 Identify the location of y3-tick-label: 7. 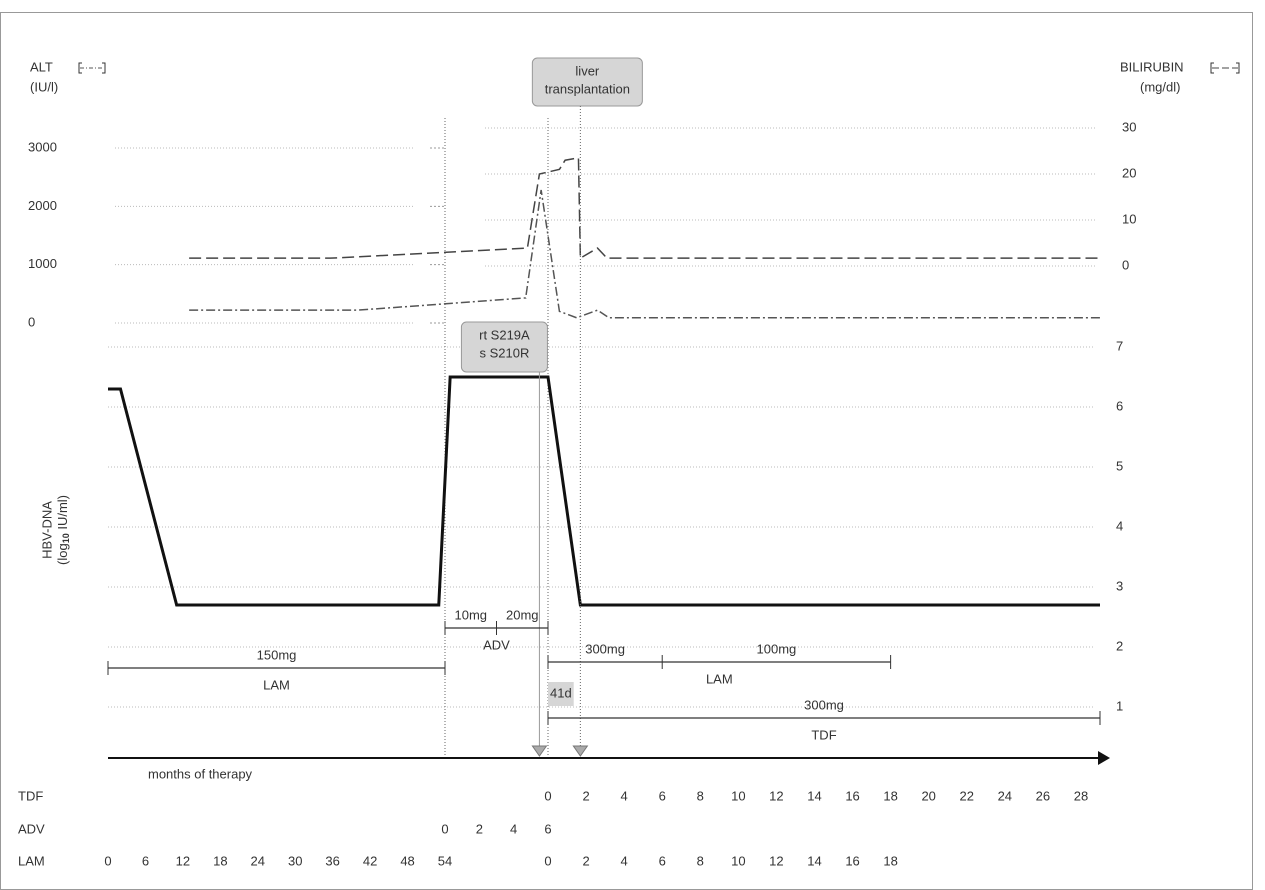
(1119, 345).